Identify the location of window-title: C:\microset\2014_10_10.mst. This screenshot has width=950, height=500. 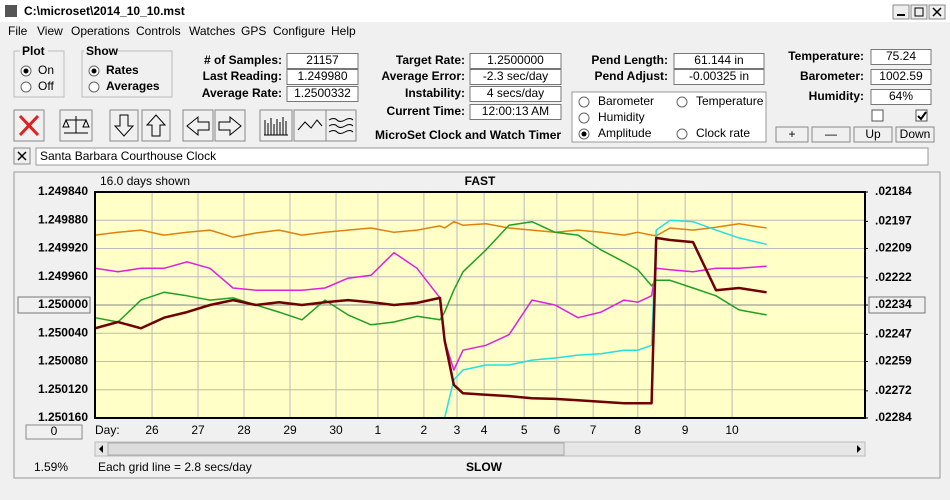
(104, 11).